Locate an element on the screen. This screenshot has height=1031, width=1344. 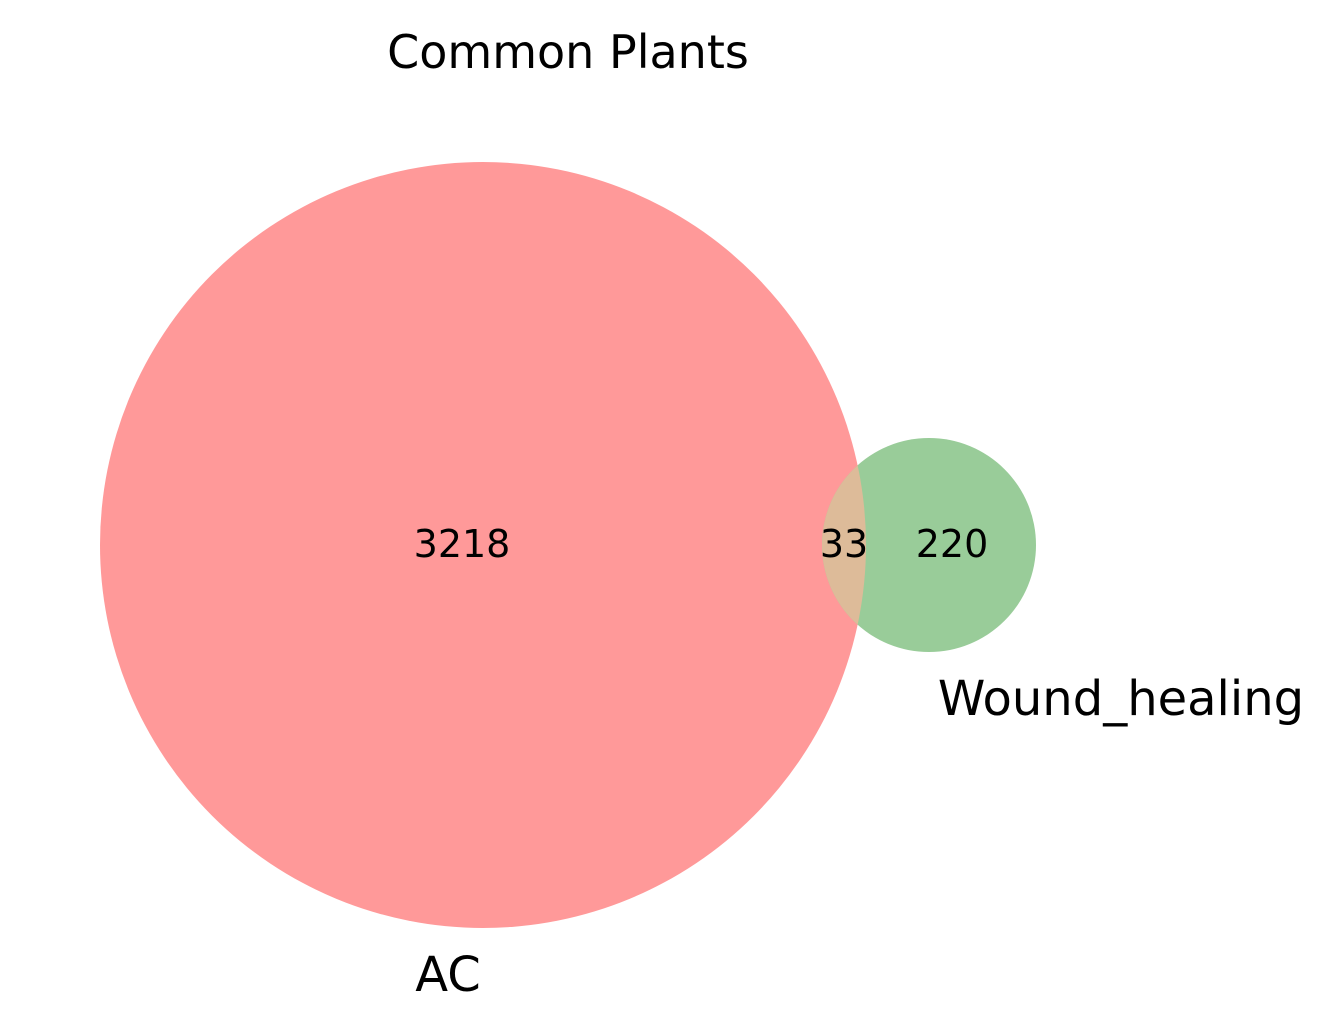
intersection-count: 33 is located at coordinates (844, 544).